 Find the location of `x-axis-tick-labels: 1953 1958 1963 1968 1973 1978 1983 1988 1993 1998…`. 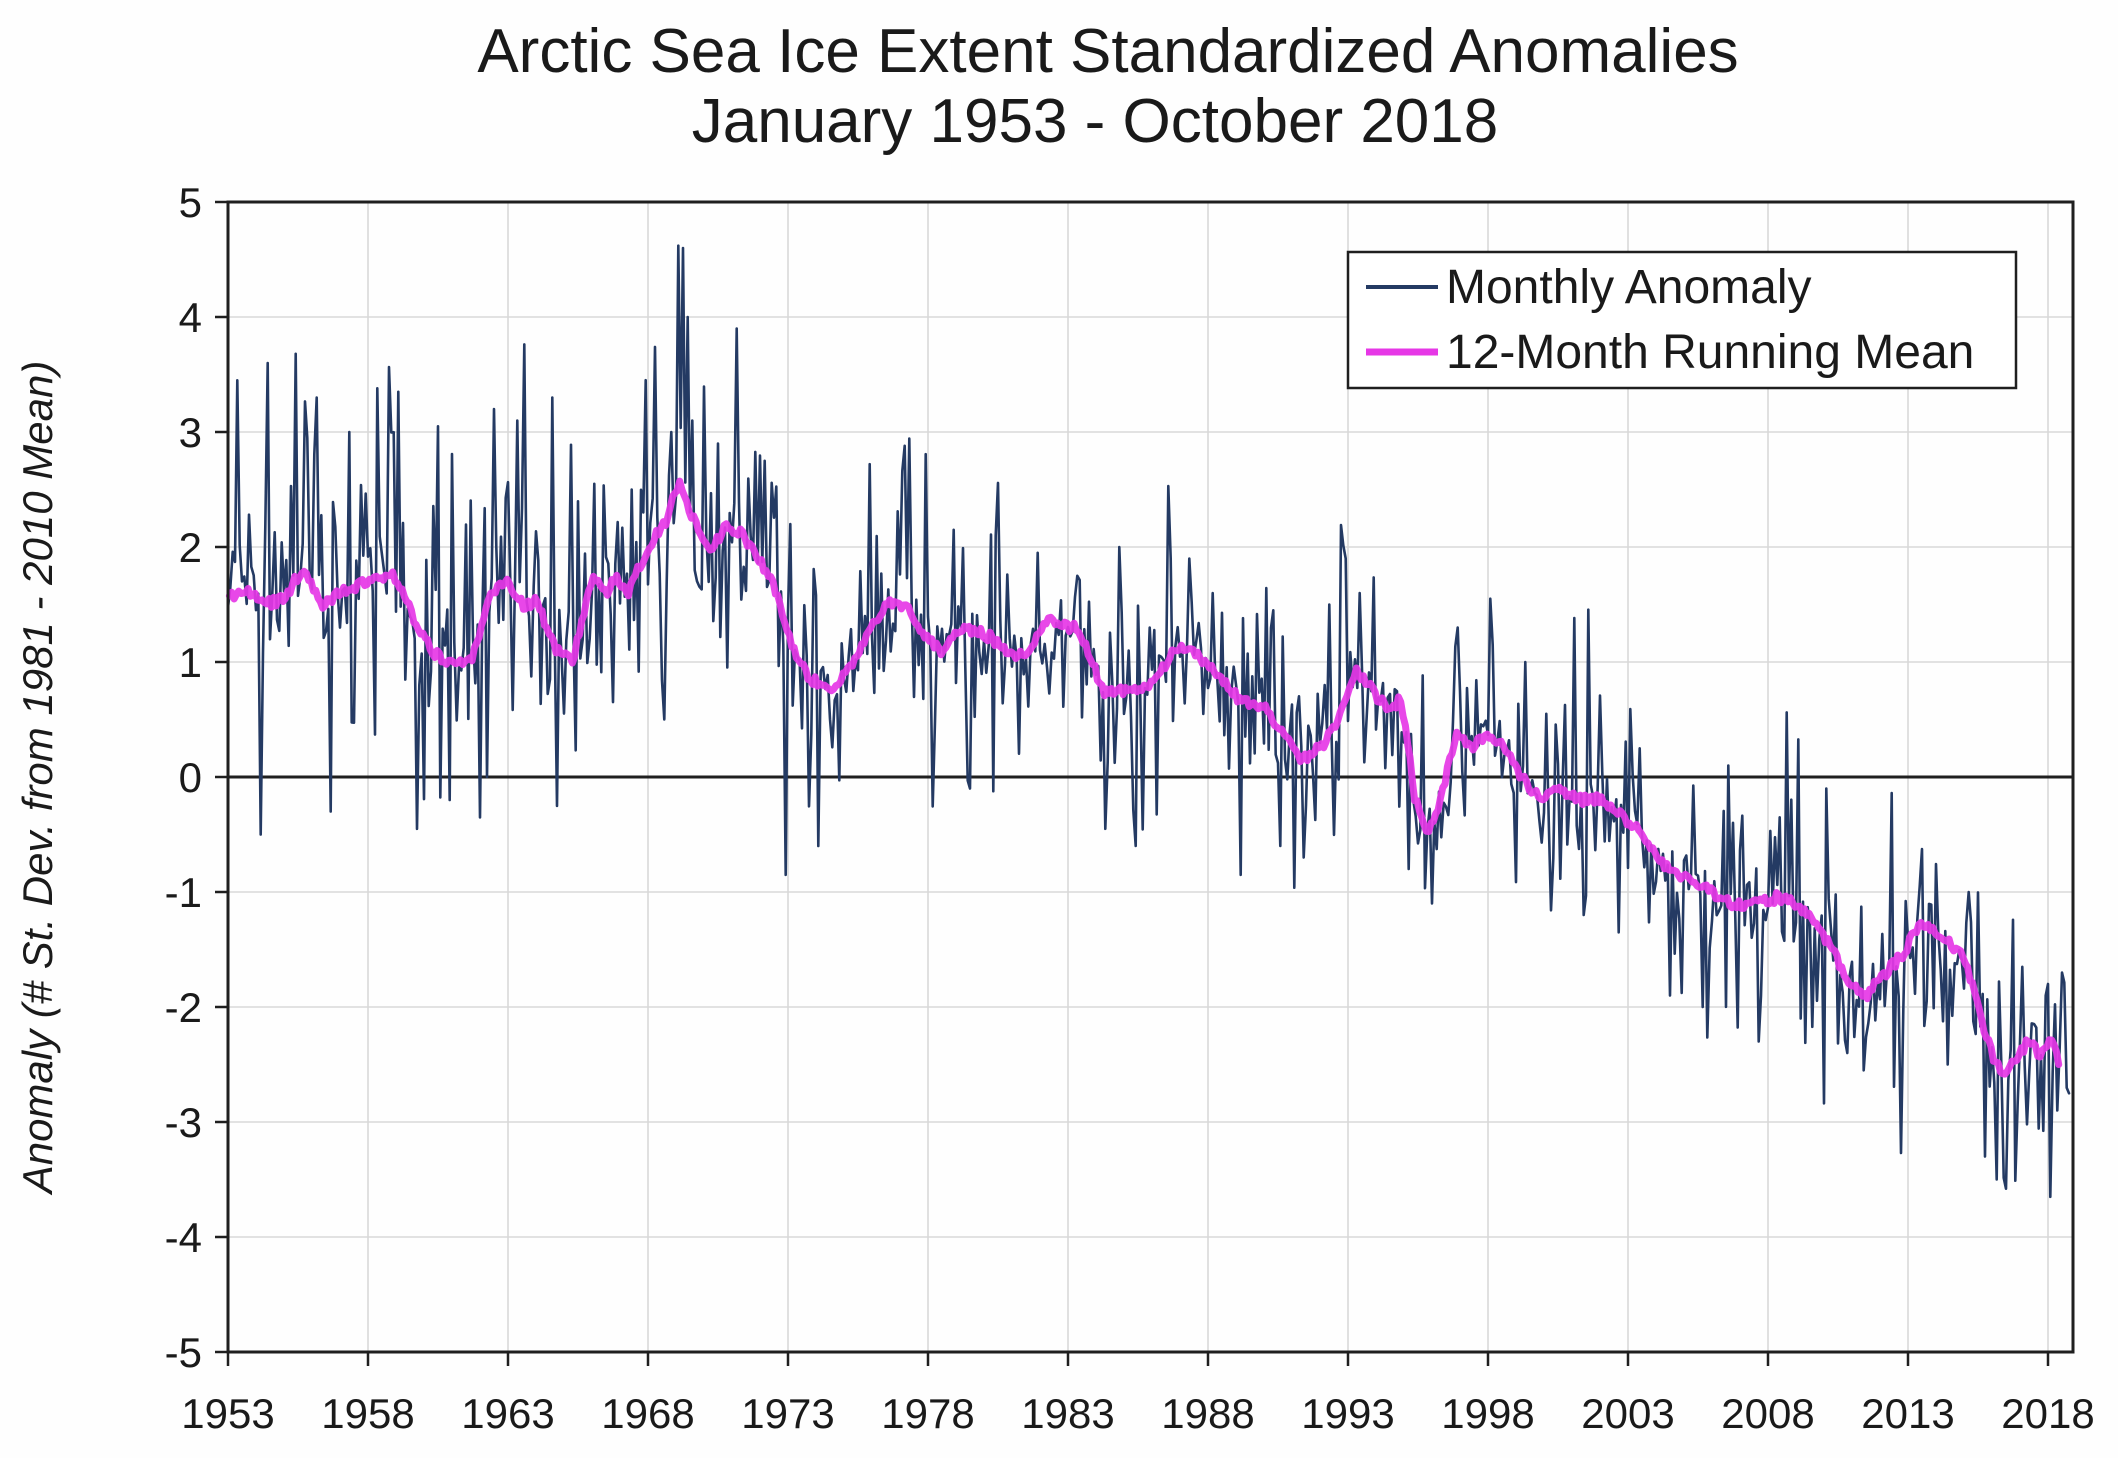

x-axis-tick-labels: 1953 1958 1963 1968 1973 1978 1983 1988 1993 1998… is located at coordinates (1137, 1413).